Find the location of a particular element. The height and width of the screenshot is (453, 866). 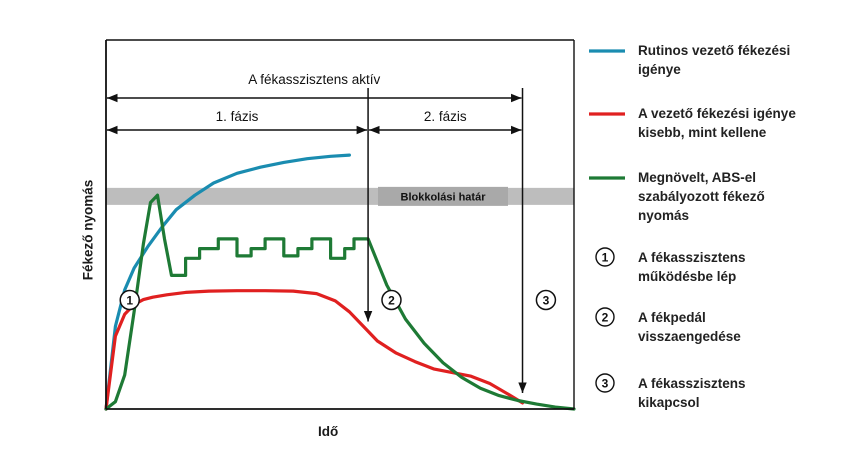

legend-entry-line: kikapcsol is located at coordinates (669, 402).